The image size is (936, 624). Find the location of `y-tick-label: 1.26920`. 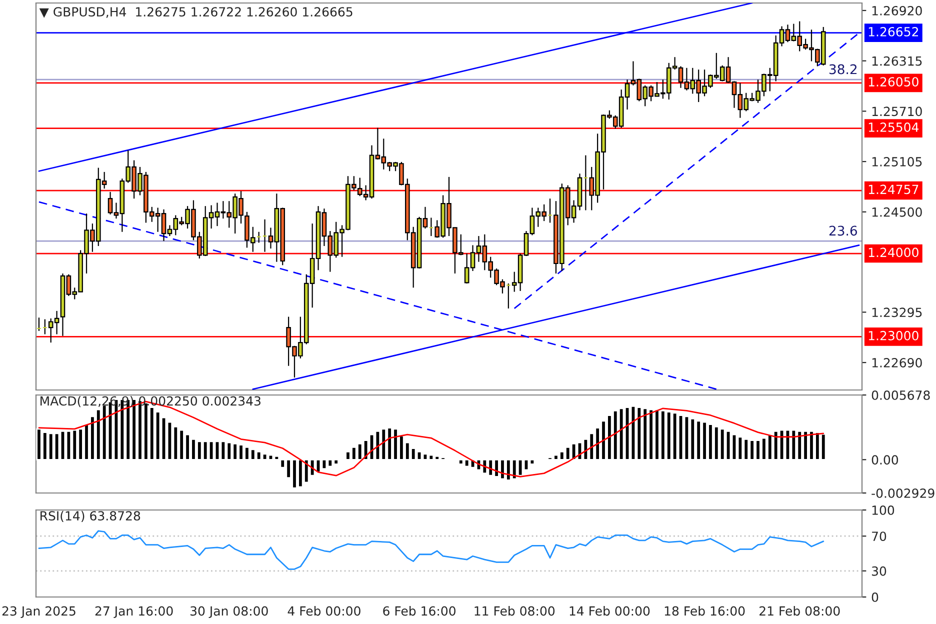

y-tick-label: 1.26920 is located at coordinates (897, 11).